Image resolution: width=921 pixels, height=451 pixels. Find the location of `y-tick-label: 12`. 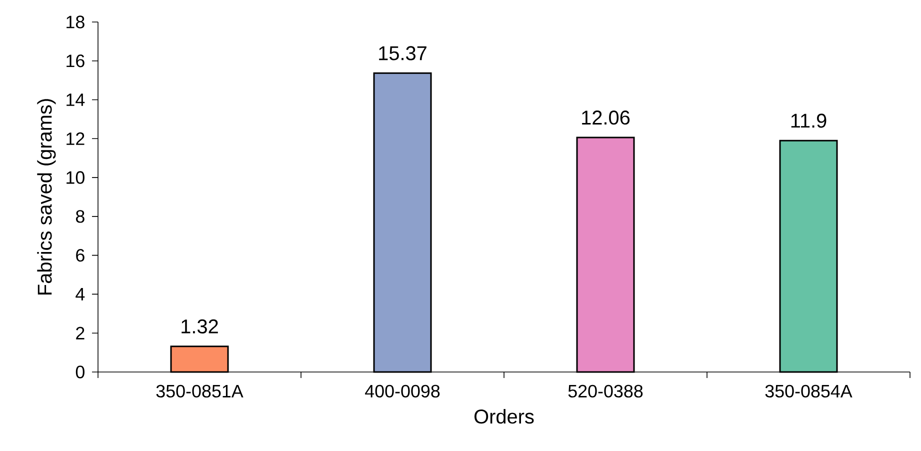

y-tick-label: 12 is located at coordinates (75, 138).